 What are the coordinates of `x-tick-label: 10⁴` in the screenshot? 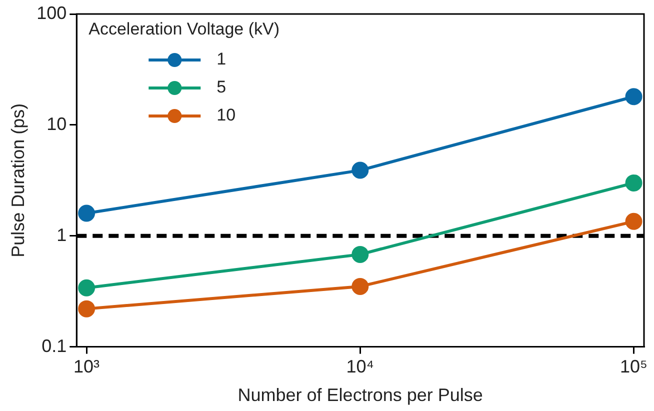 It's located at (360, 366).